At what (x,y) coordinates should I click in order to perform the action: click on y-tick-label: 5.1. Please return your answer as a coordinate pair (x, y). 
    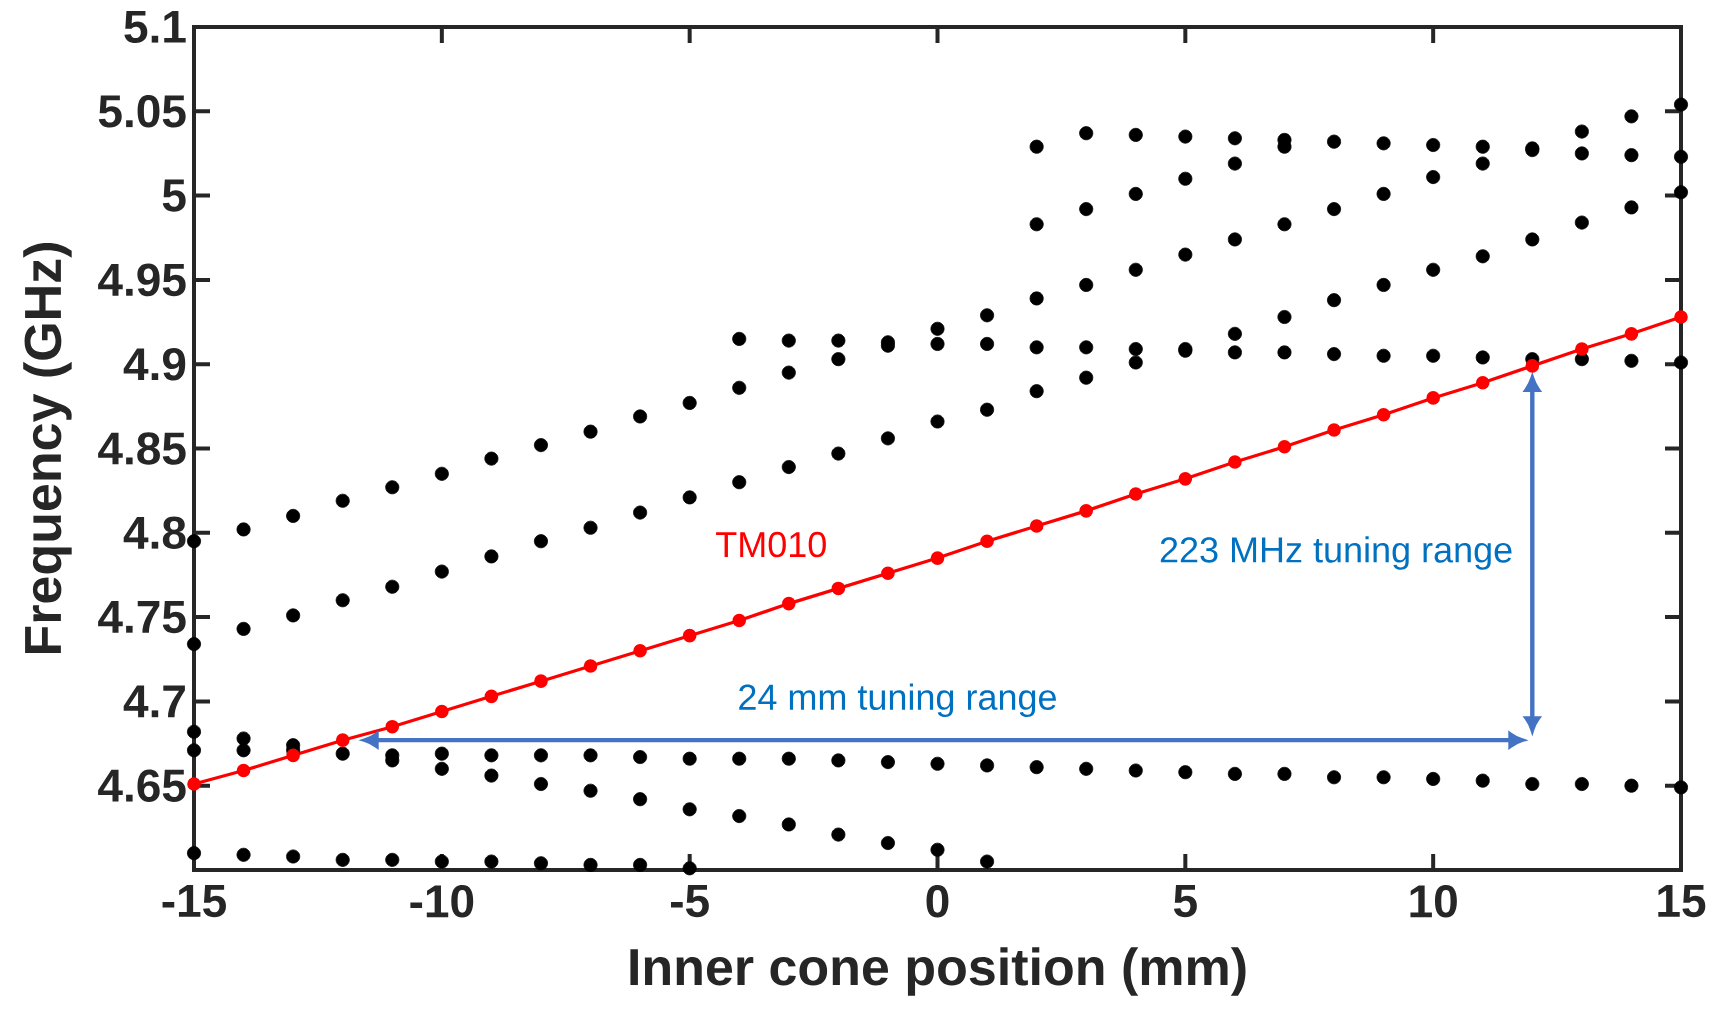
    Looking at the image, I should click on (155, 27).